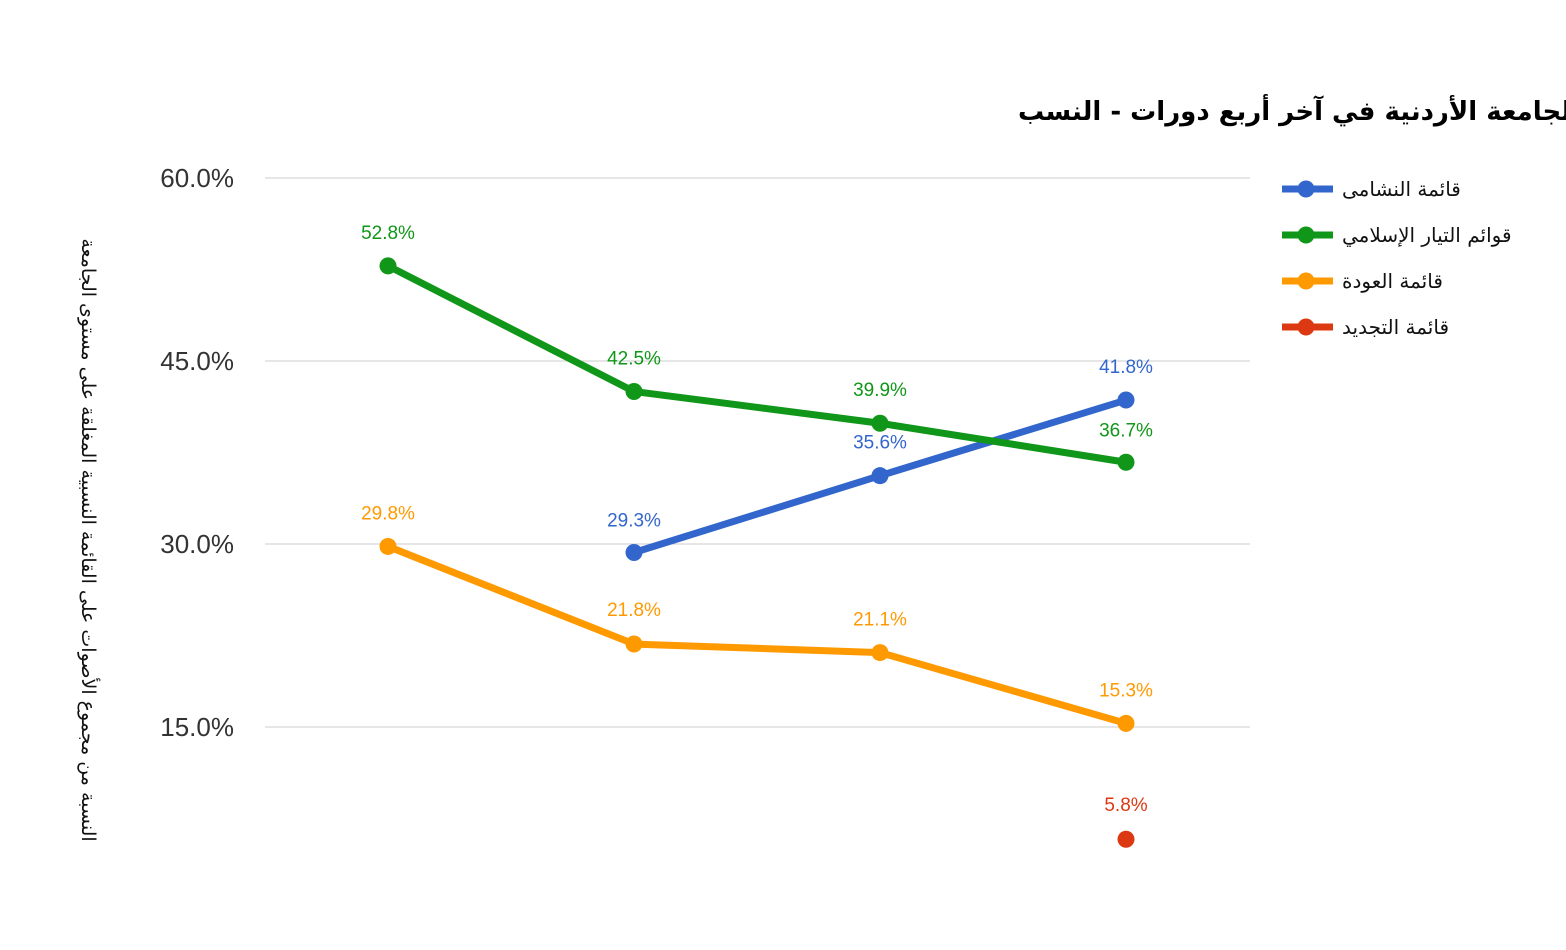 The image size is (1566, 950). Describe the element at coordinates (634, 521) in the screenshot. I see `data-label: 29.3%` at that location.